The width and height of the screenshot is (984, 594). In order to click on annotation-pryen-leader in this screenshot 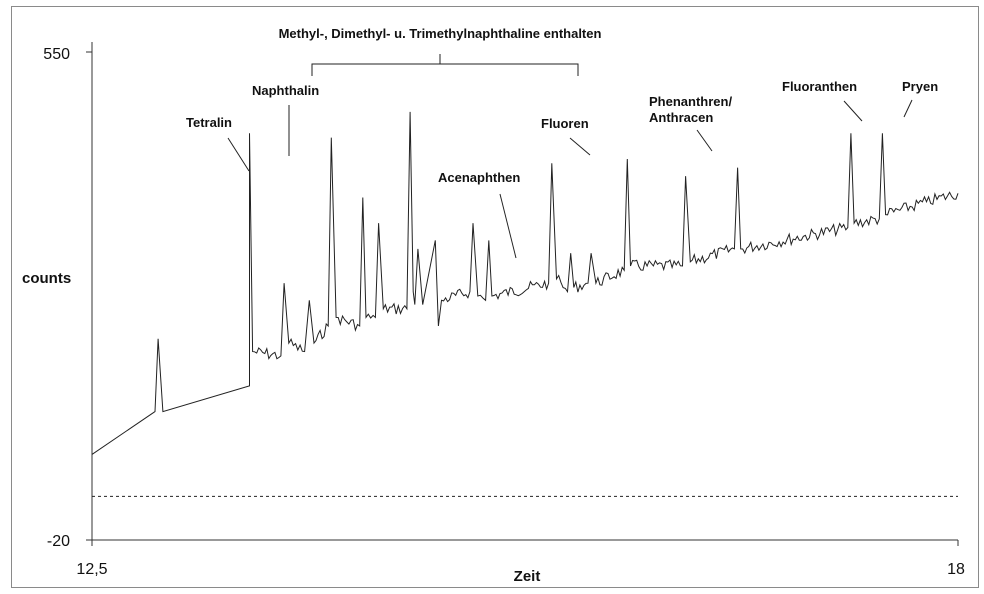, I will do `click(908, 108)`.